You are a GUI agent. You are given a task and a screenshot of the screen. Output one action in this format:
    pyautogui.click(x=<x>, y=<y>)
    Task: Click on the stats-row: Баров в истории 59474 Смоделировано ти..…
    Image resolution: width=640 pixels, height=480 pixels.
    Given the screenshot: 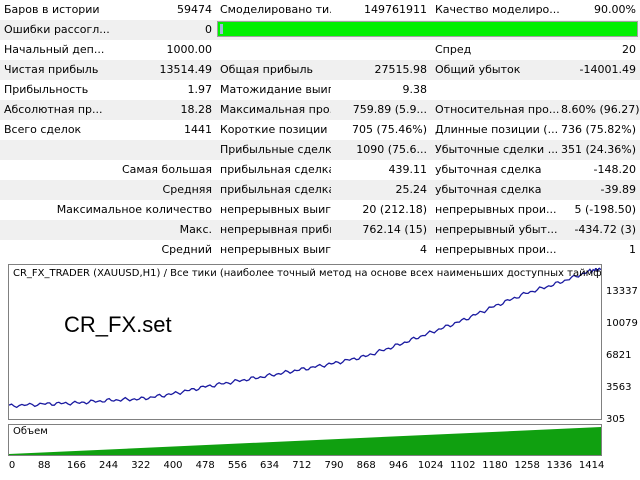 What is the action you would take?
    pyautogui.click(x=320, y=10)
    